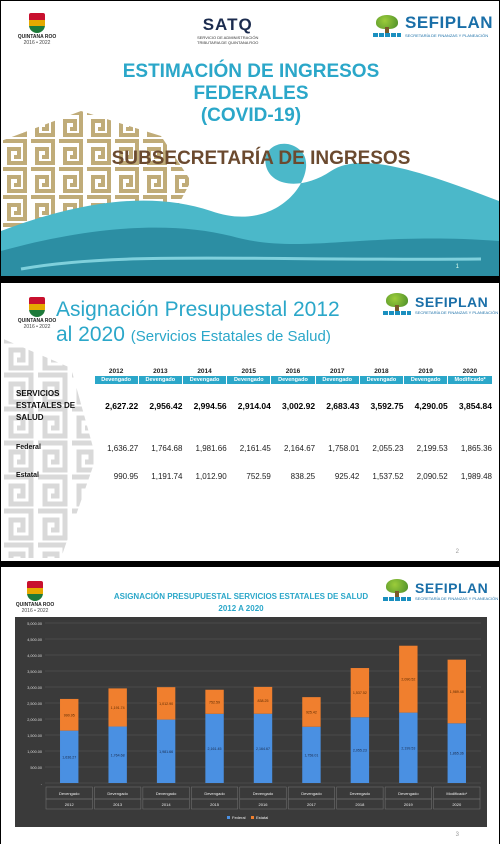  Describe the element at coordinates (166, 704) in the screenshot. I see `data-label-estatal: 1,012.90` at that location.